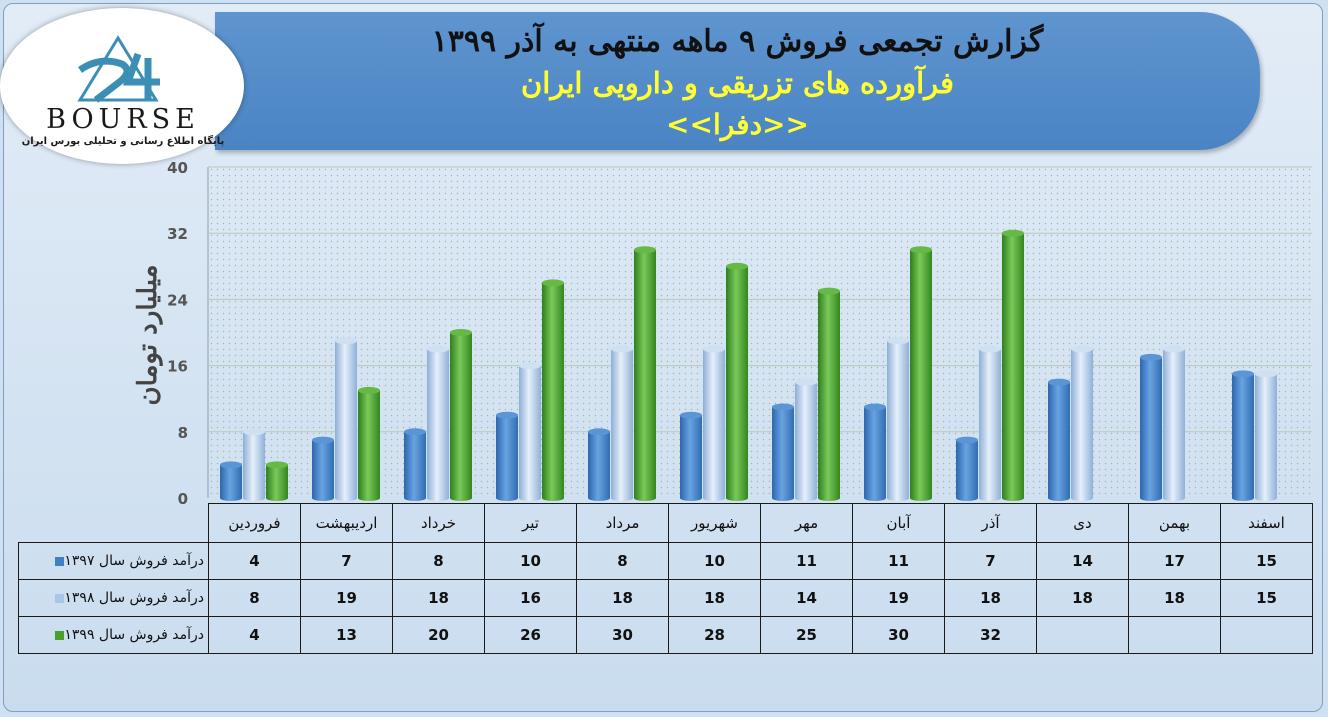 The height and width of the screenshot is (717, 1328). Describe the element at coordinates (1082, 561) in the screenshot. I see `data-label: 14` at that location.